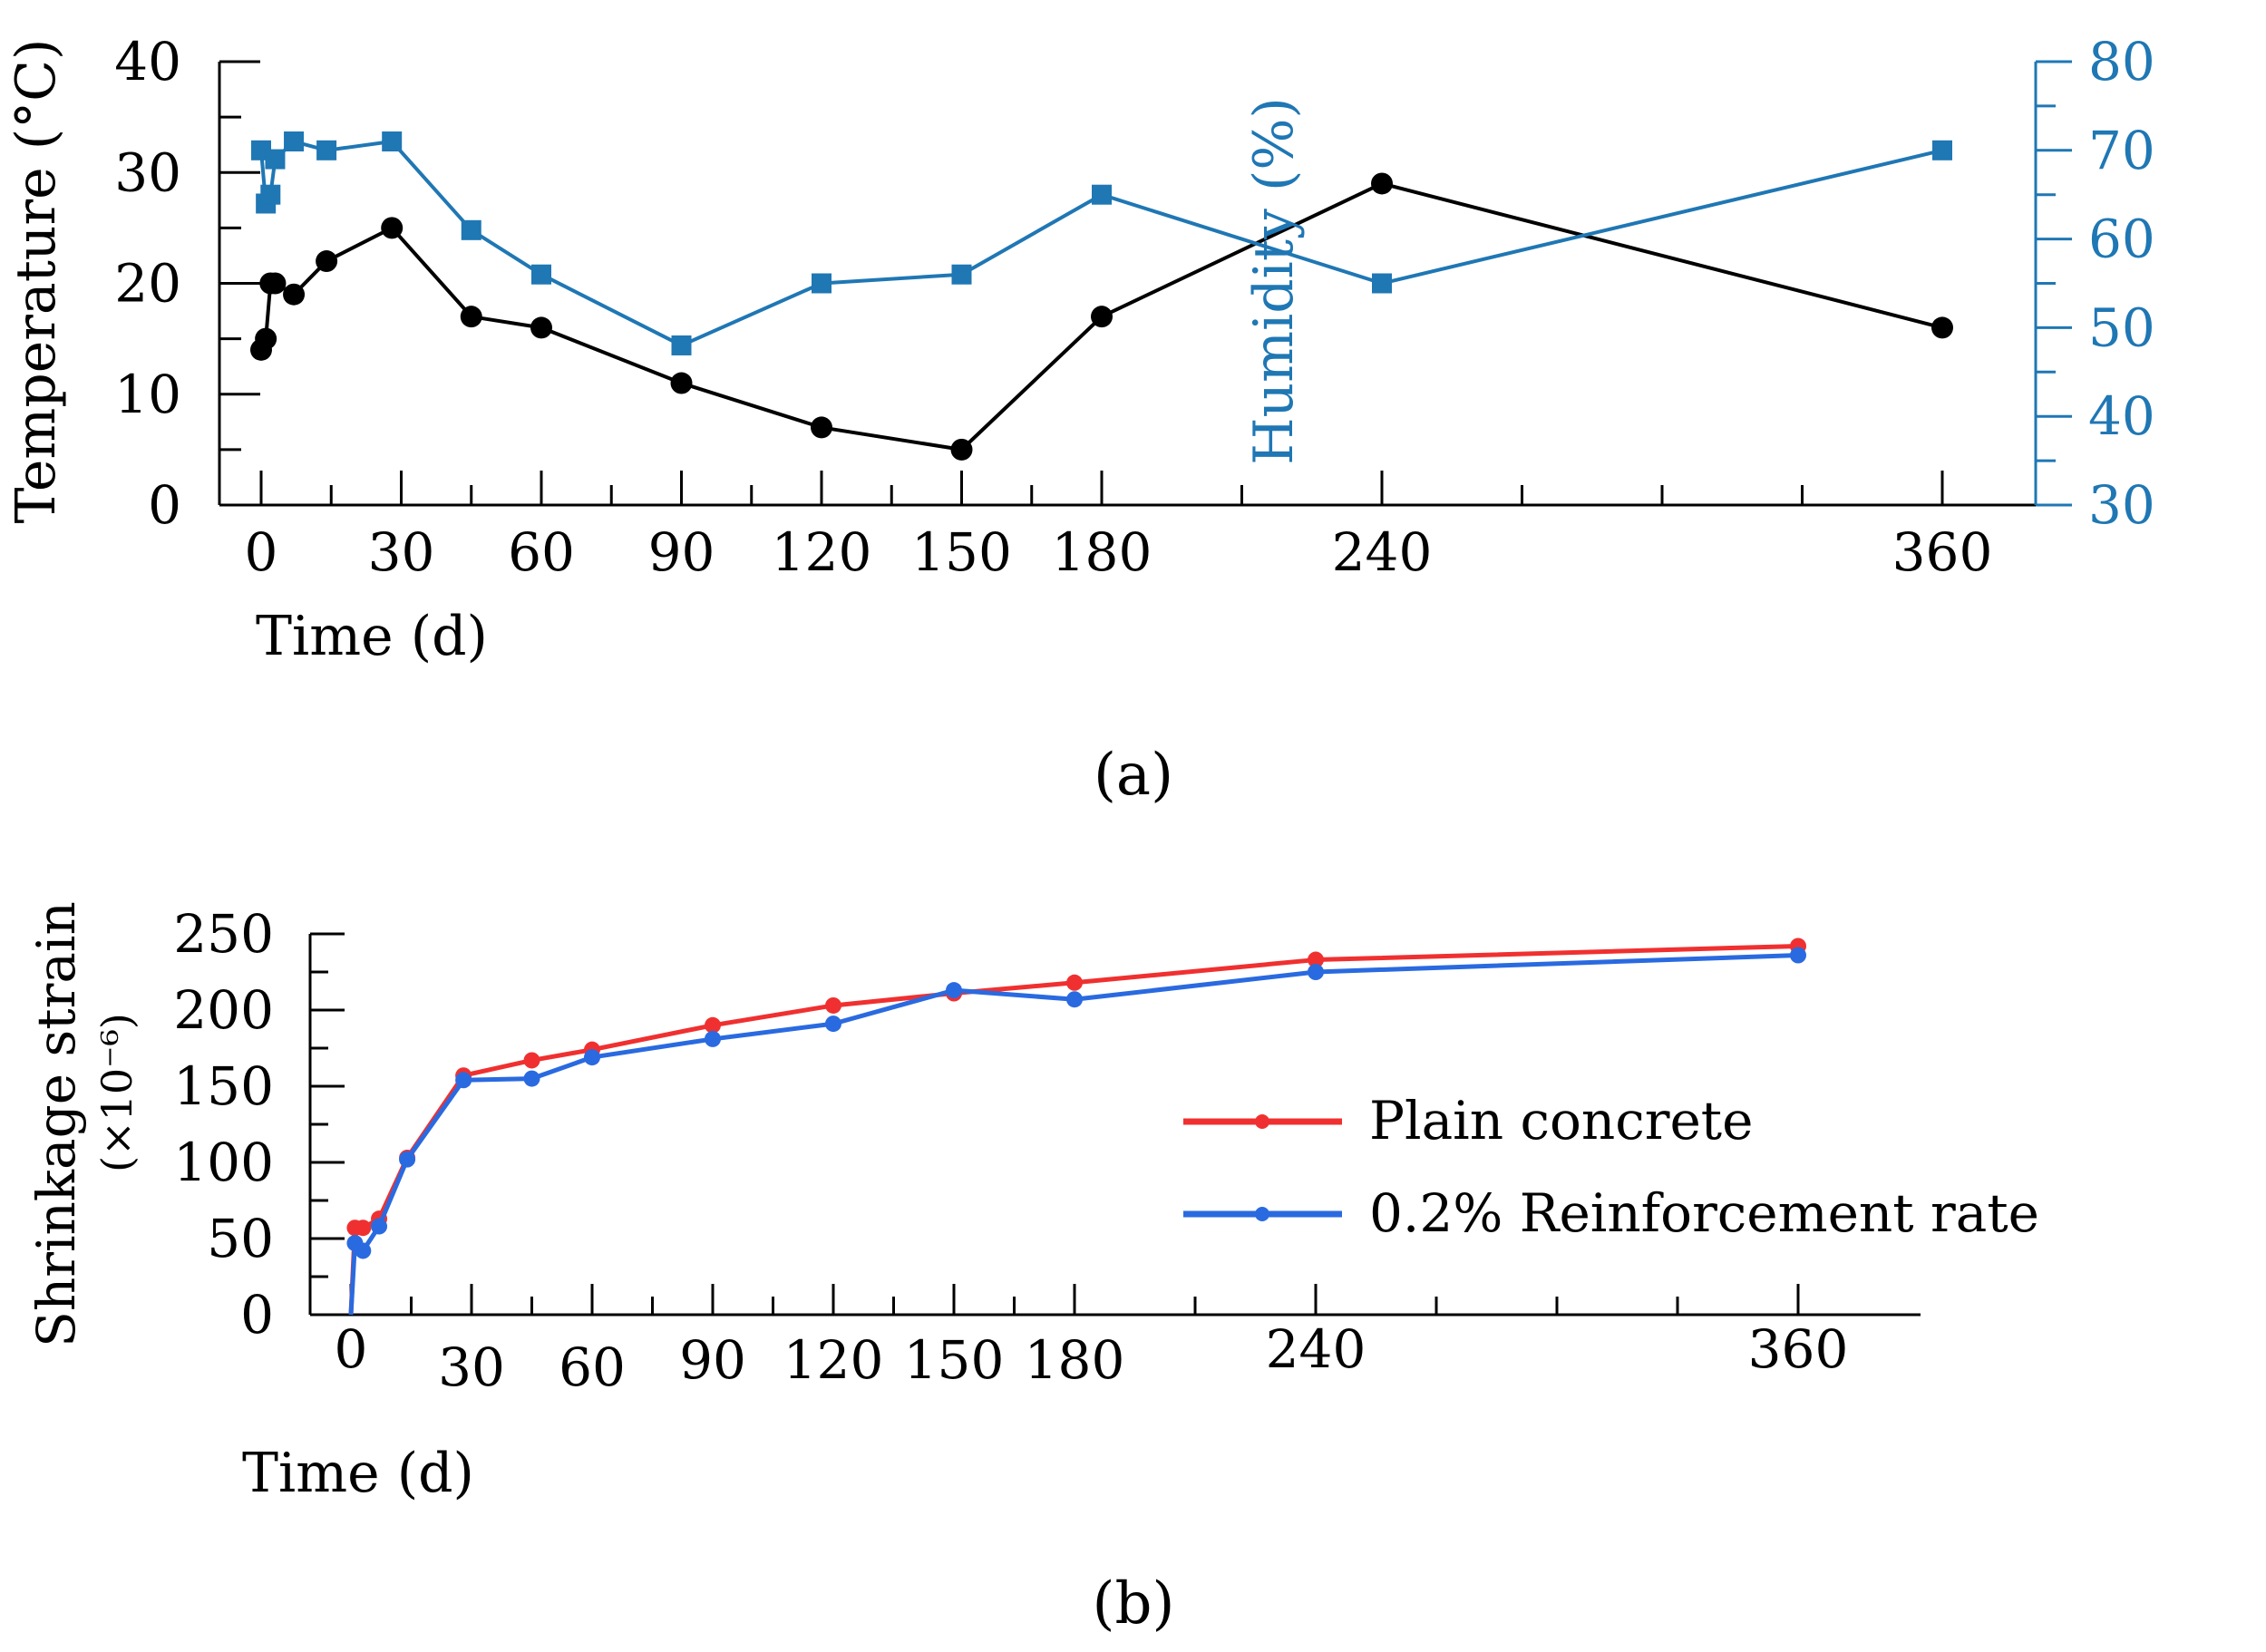  Describe the element at coordinates (1262, 1121) in the screenshot. I see `legend-marker-plain-concrete` at that location.